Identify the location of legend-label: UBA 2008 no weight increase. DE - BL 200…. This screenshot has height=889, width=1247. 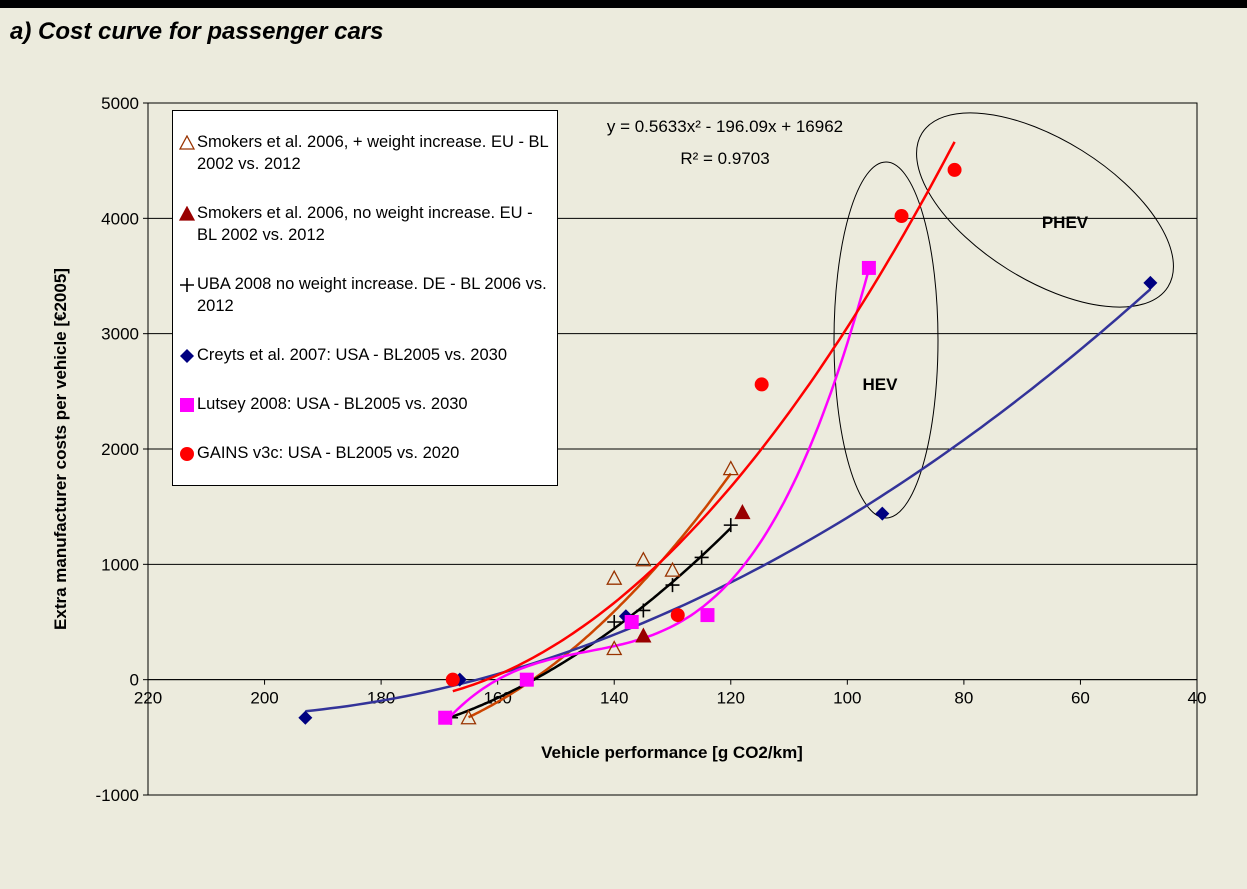
(372, 294).